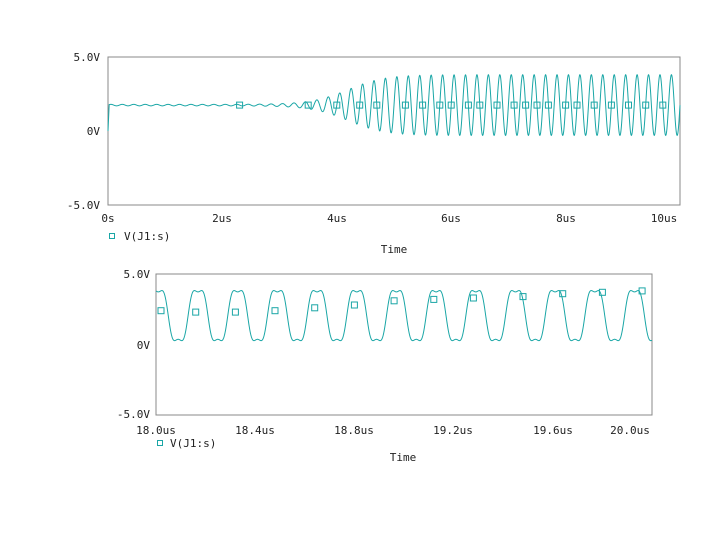 The height and width of the screenshot is (540, 720). What do you see at coordinates (147, 236) in the screenshot?
I see `top-legend-label: V(J1:s)` at bounding box center [147, 236].